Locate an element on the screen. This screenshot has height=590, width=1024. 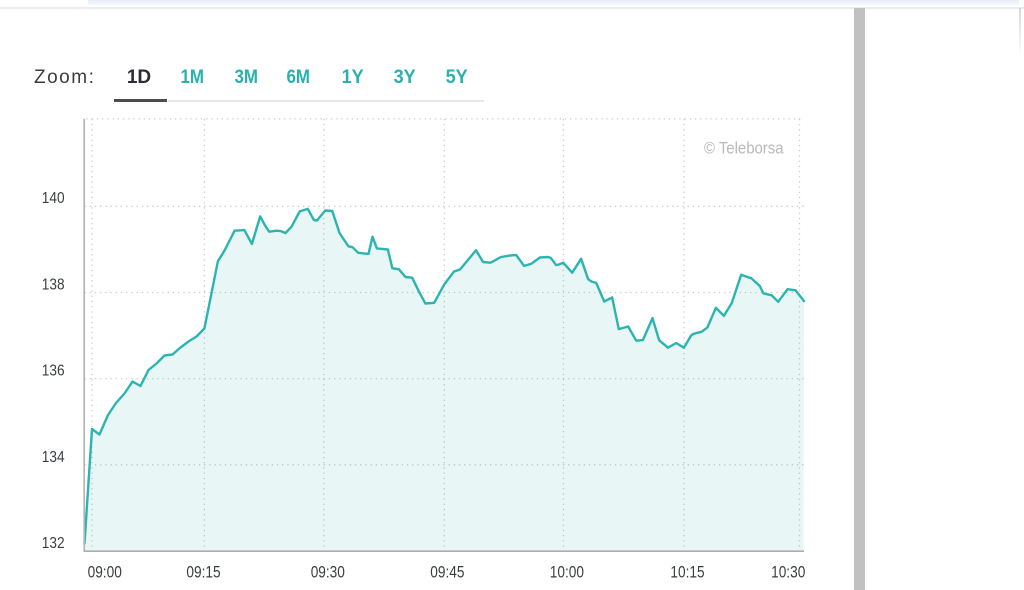
svg-text: 09:30 is located at coordinates (328, 573).